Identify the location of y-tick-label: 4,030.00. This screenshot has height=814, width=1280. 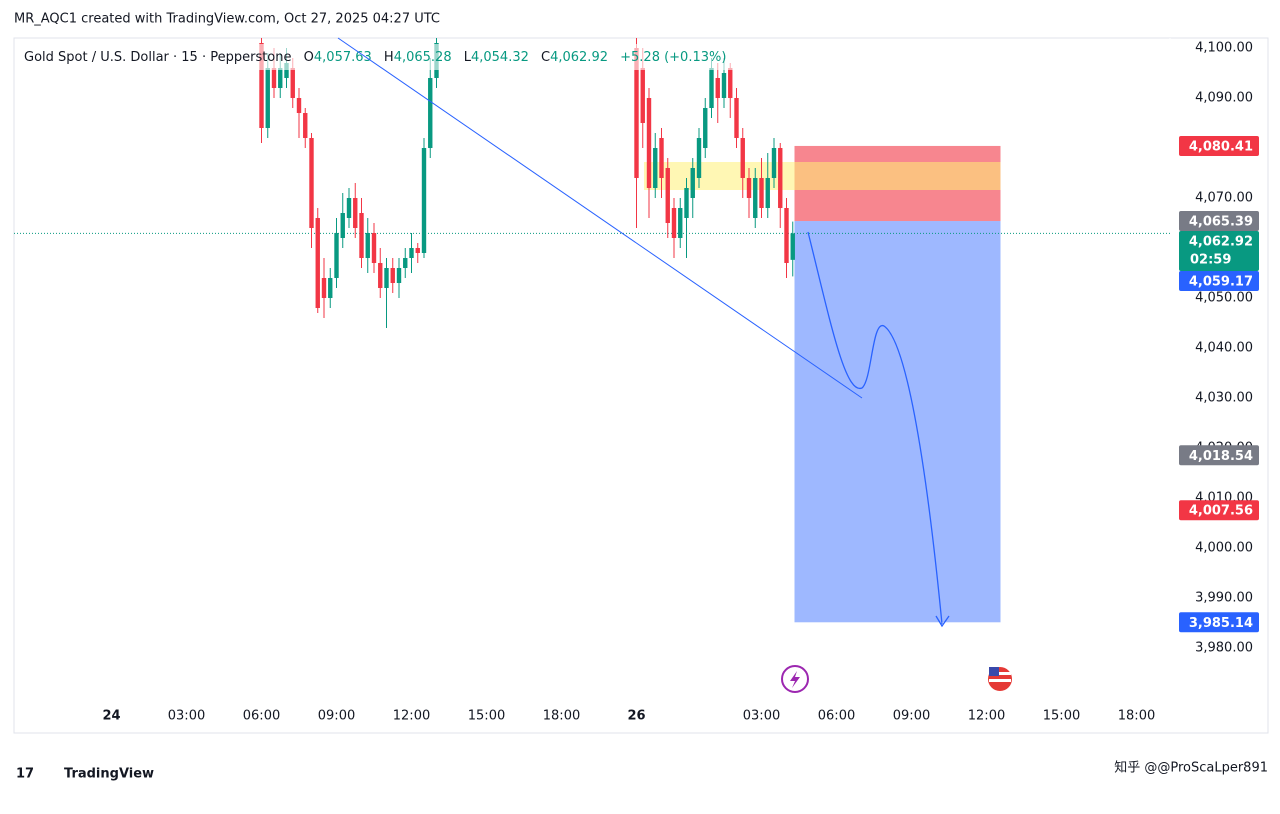
(1224, 398).